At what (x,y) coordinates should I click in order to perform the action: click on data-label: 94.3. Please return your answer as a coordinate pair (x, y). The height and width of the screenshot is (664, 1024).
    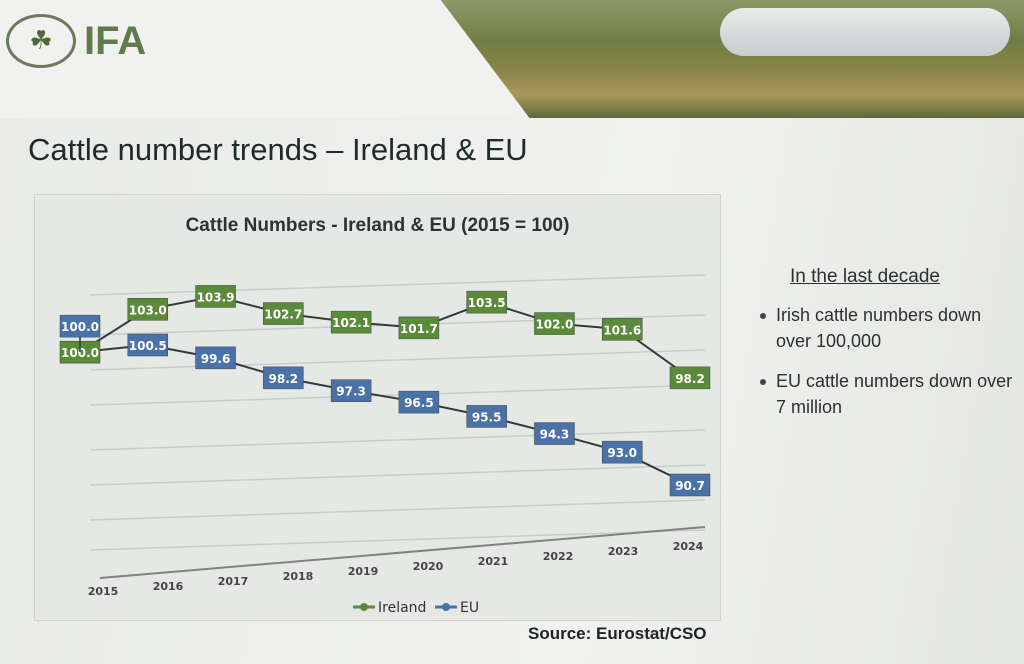
    Looking at the image, I should click on (555, 435).